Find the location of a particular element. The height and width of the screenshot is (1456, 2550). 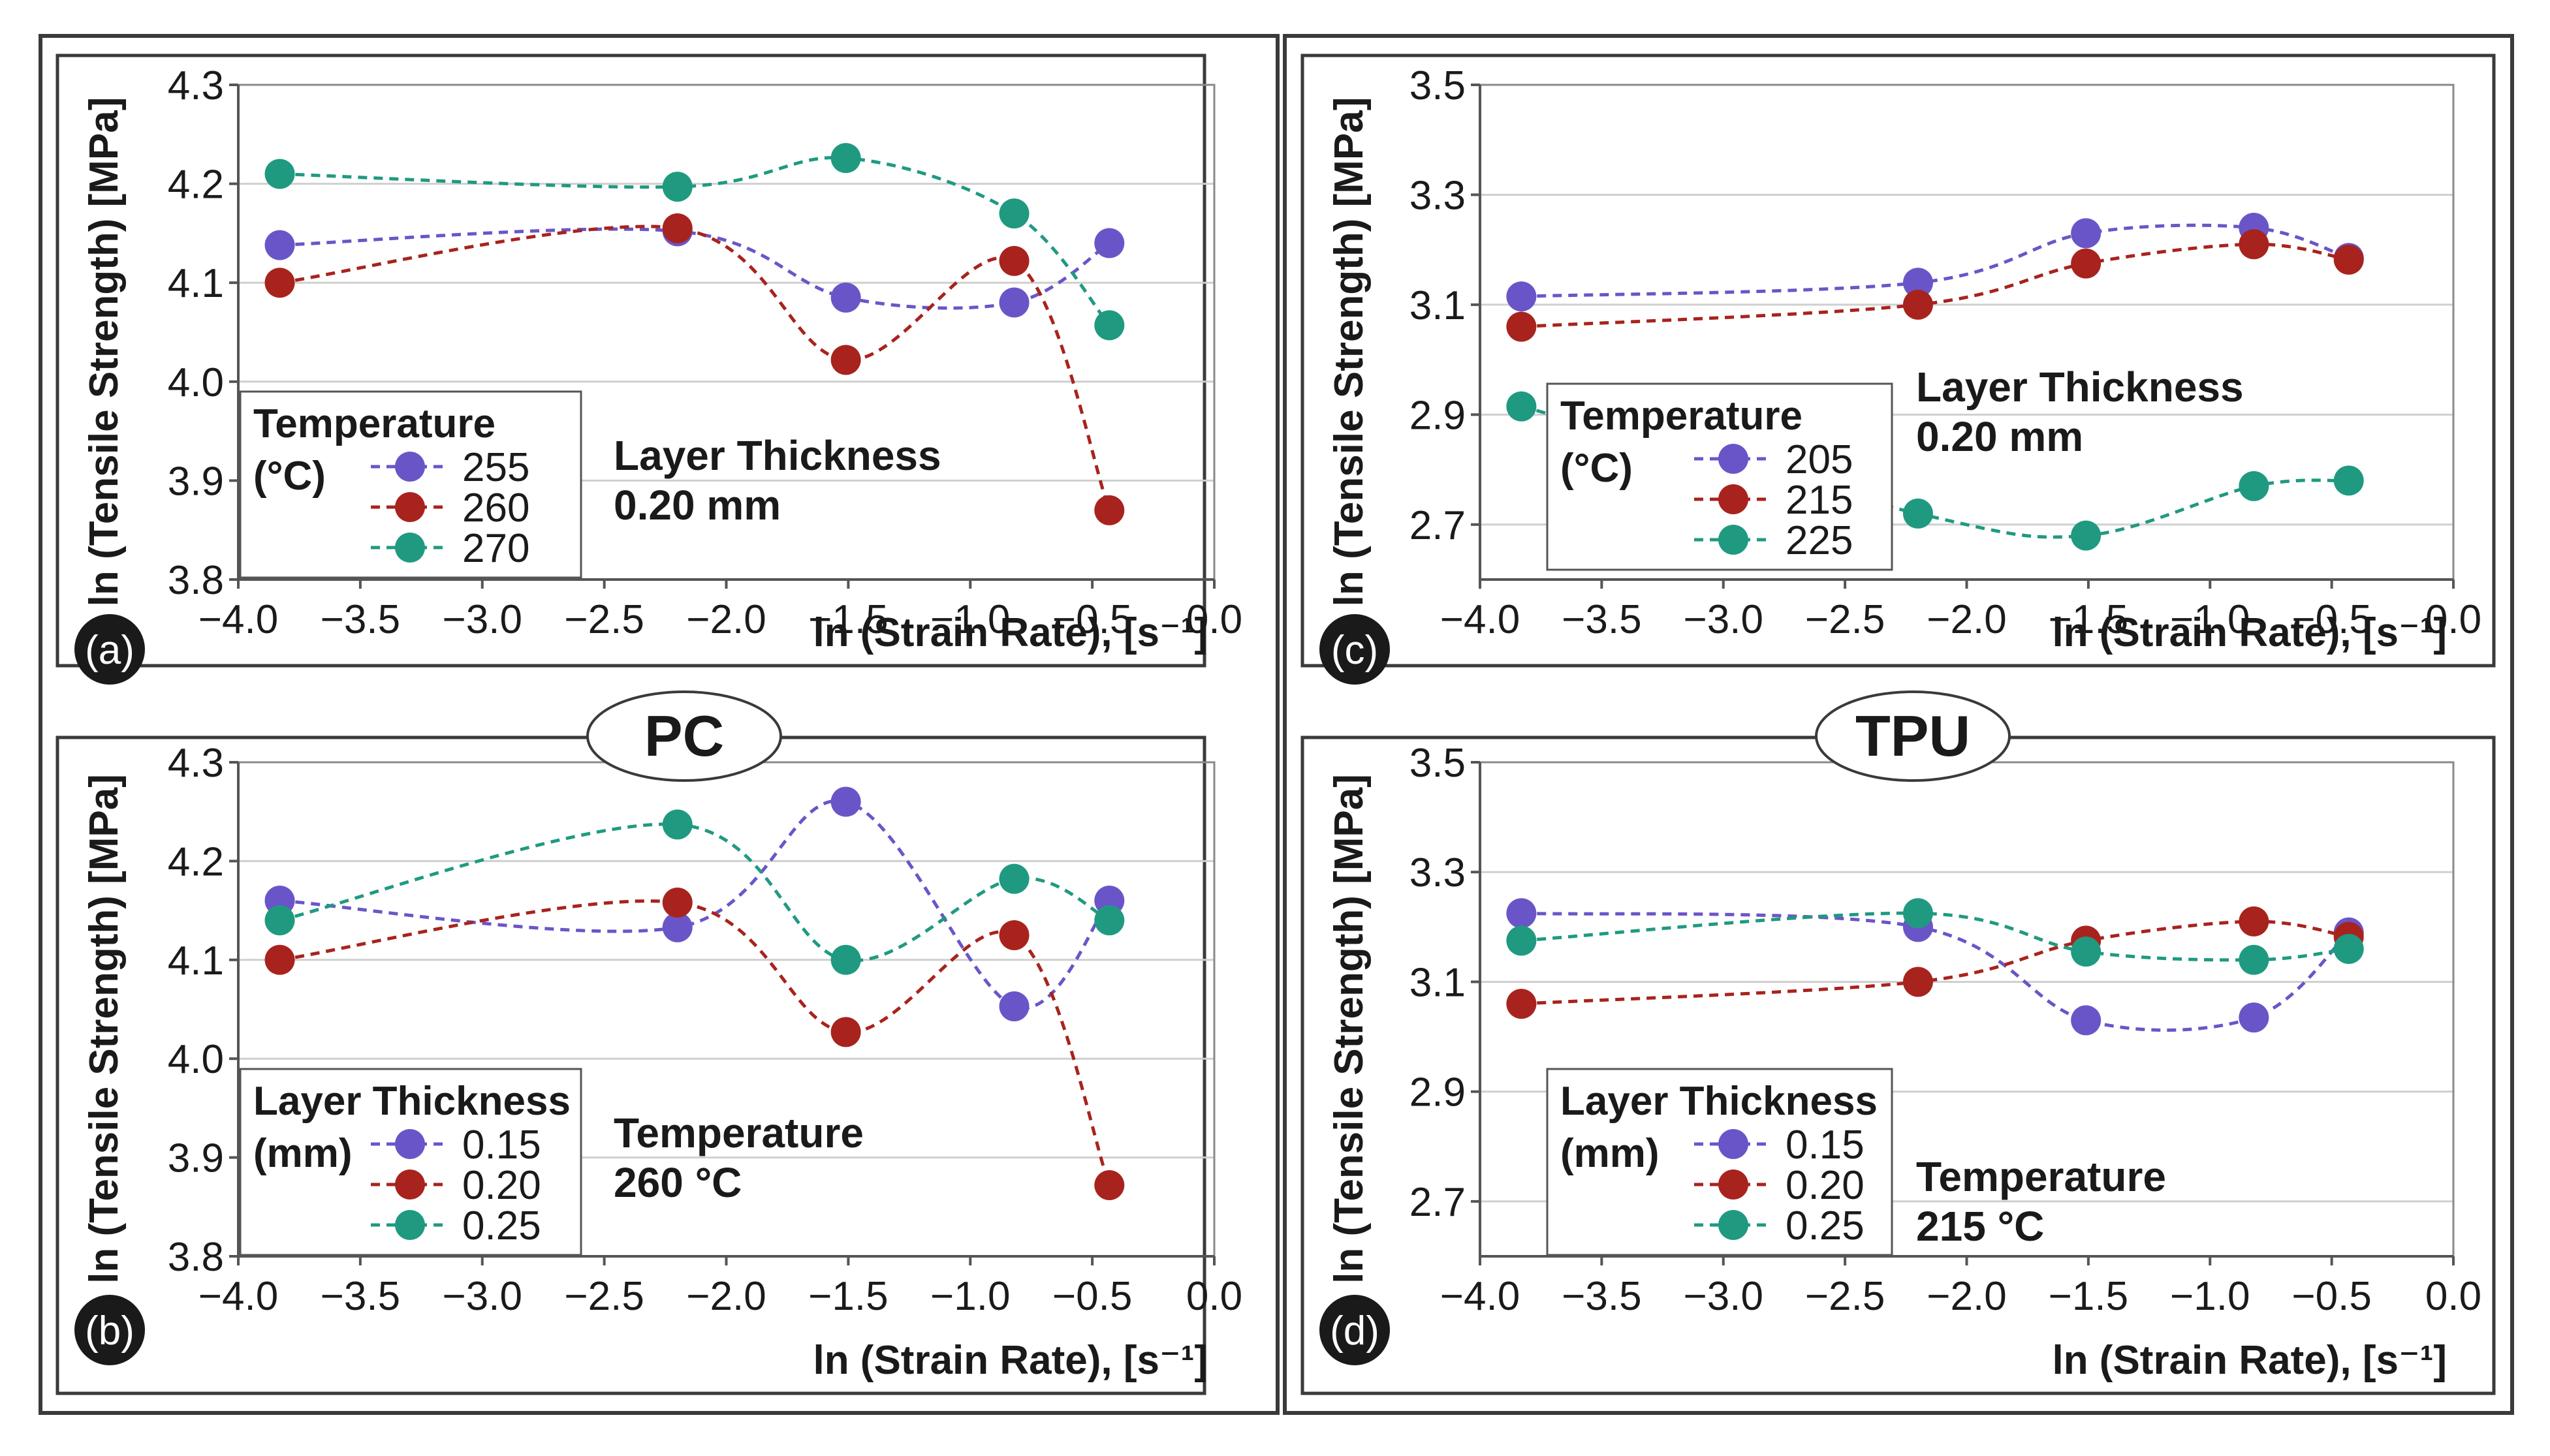

y-tick-label: 3.9 is located at coordinates (196, 1158).